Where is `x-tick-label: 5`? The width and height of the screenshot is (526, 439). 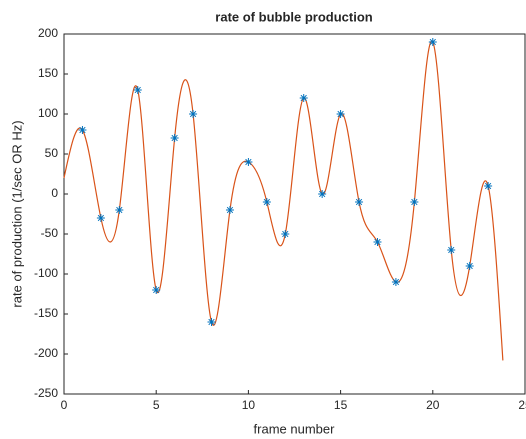 x-tick-label: 5 is located at coordinates (156, 405).